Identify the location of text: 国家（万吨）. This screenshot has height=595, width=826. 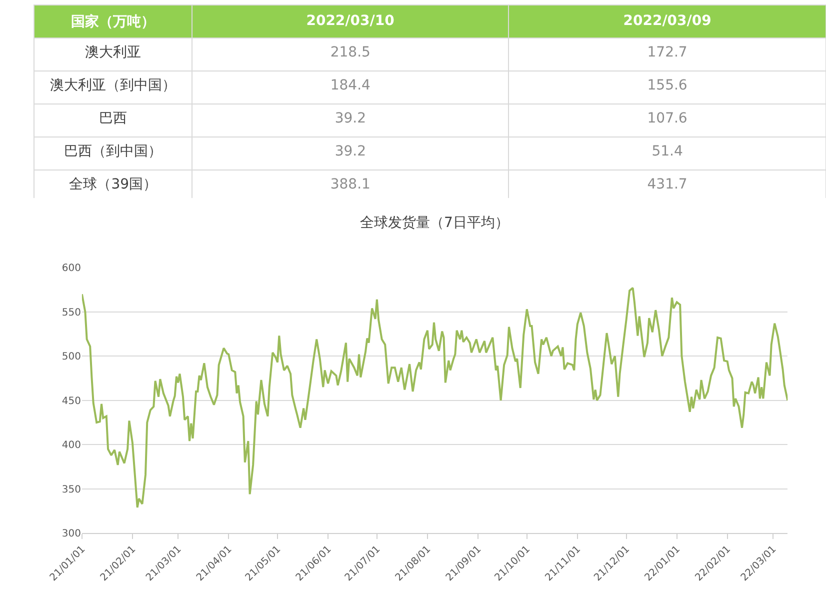
(113, 21).